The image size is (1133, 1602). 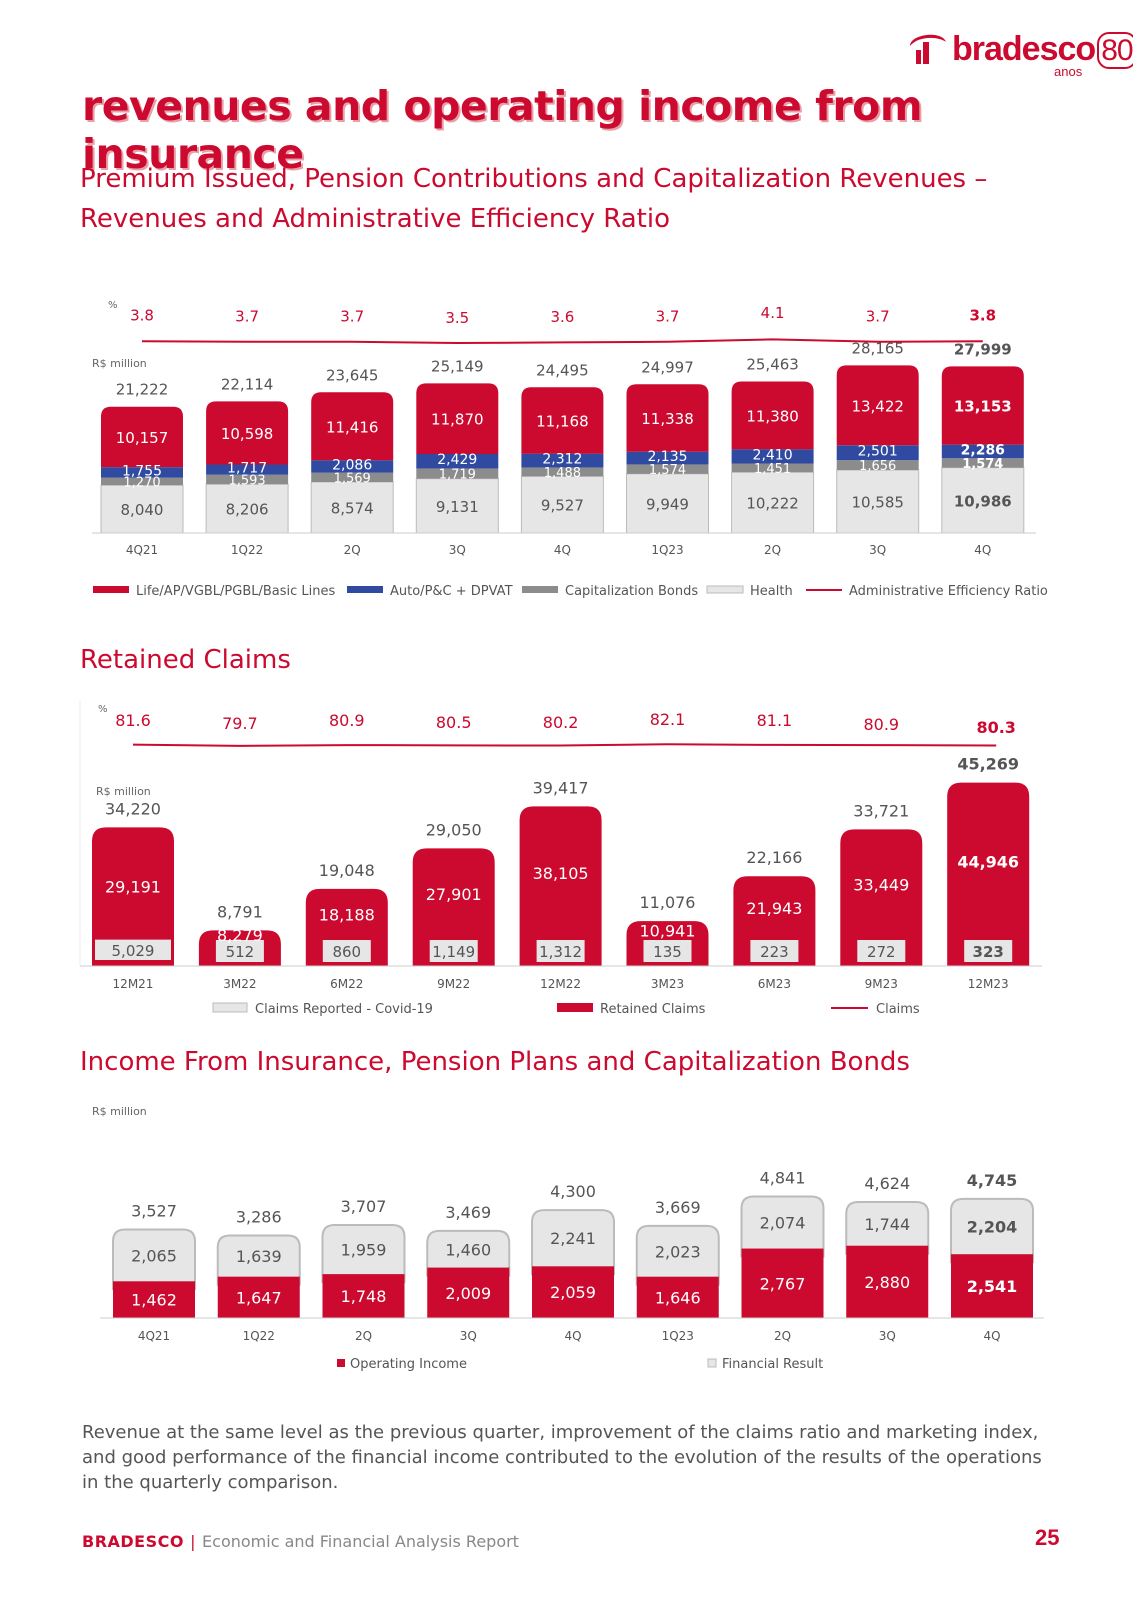 I want to click on legend-label: Administrative Efficiency Ratio, so click(x=948, y=591).